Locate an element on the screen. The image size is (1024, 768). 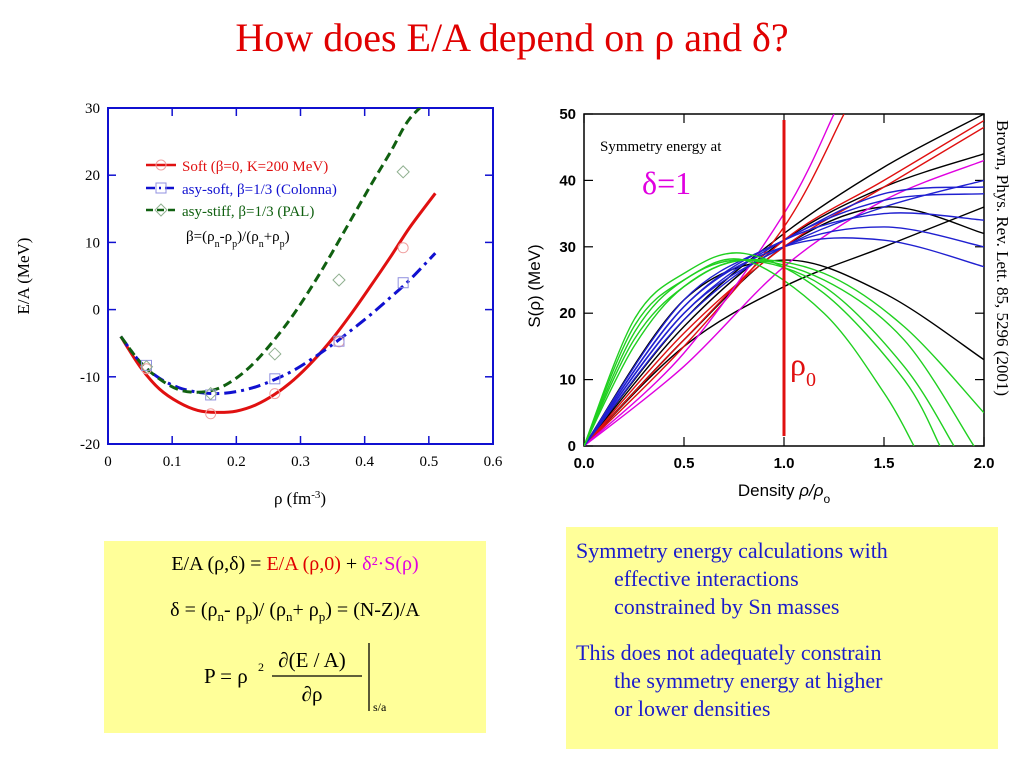
x-tick-label: 0.4 is located at coordinates (364, 462).